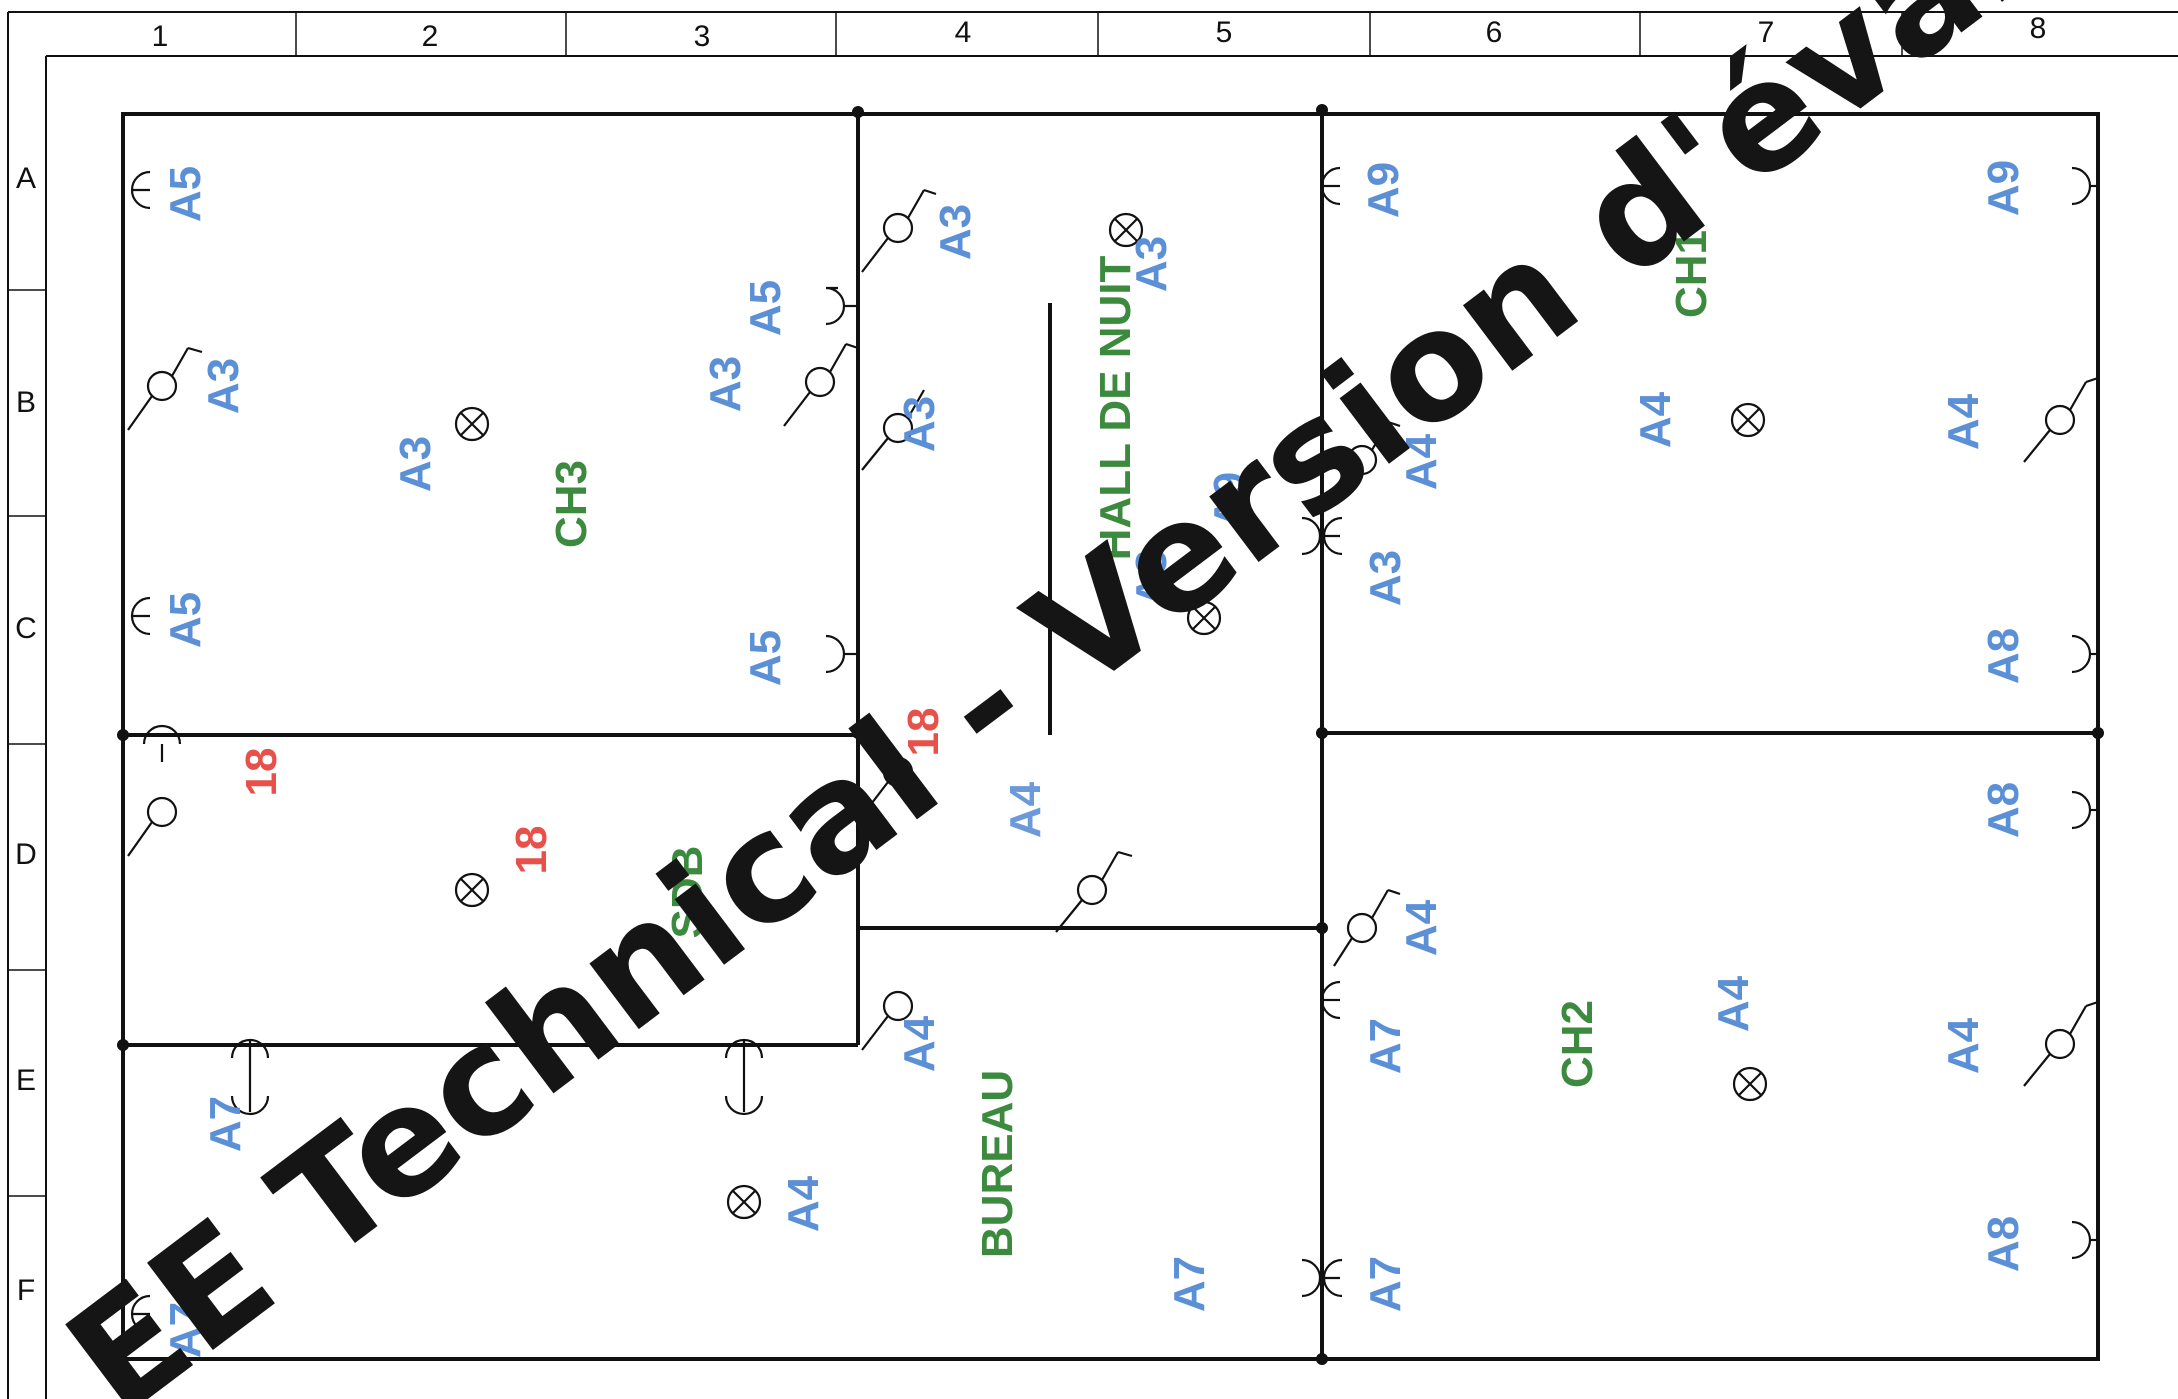 The width and height of the screenshot is (2178, 1399). What do you see at coordinates (160, 36) in the screenshot?
I see `column-label: 1` at bounding box center [160, 36].